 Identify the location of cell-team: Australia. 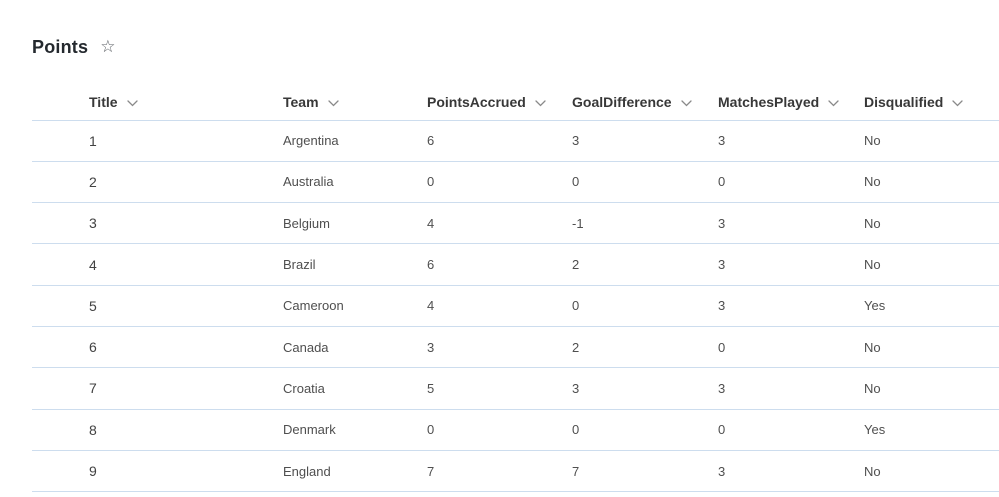
(355, 182).